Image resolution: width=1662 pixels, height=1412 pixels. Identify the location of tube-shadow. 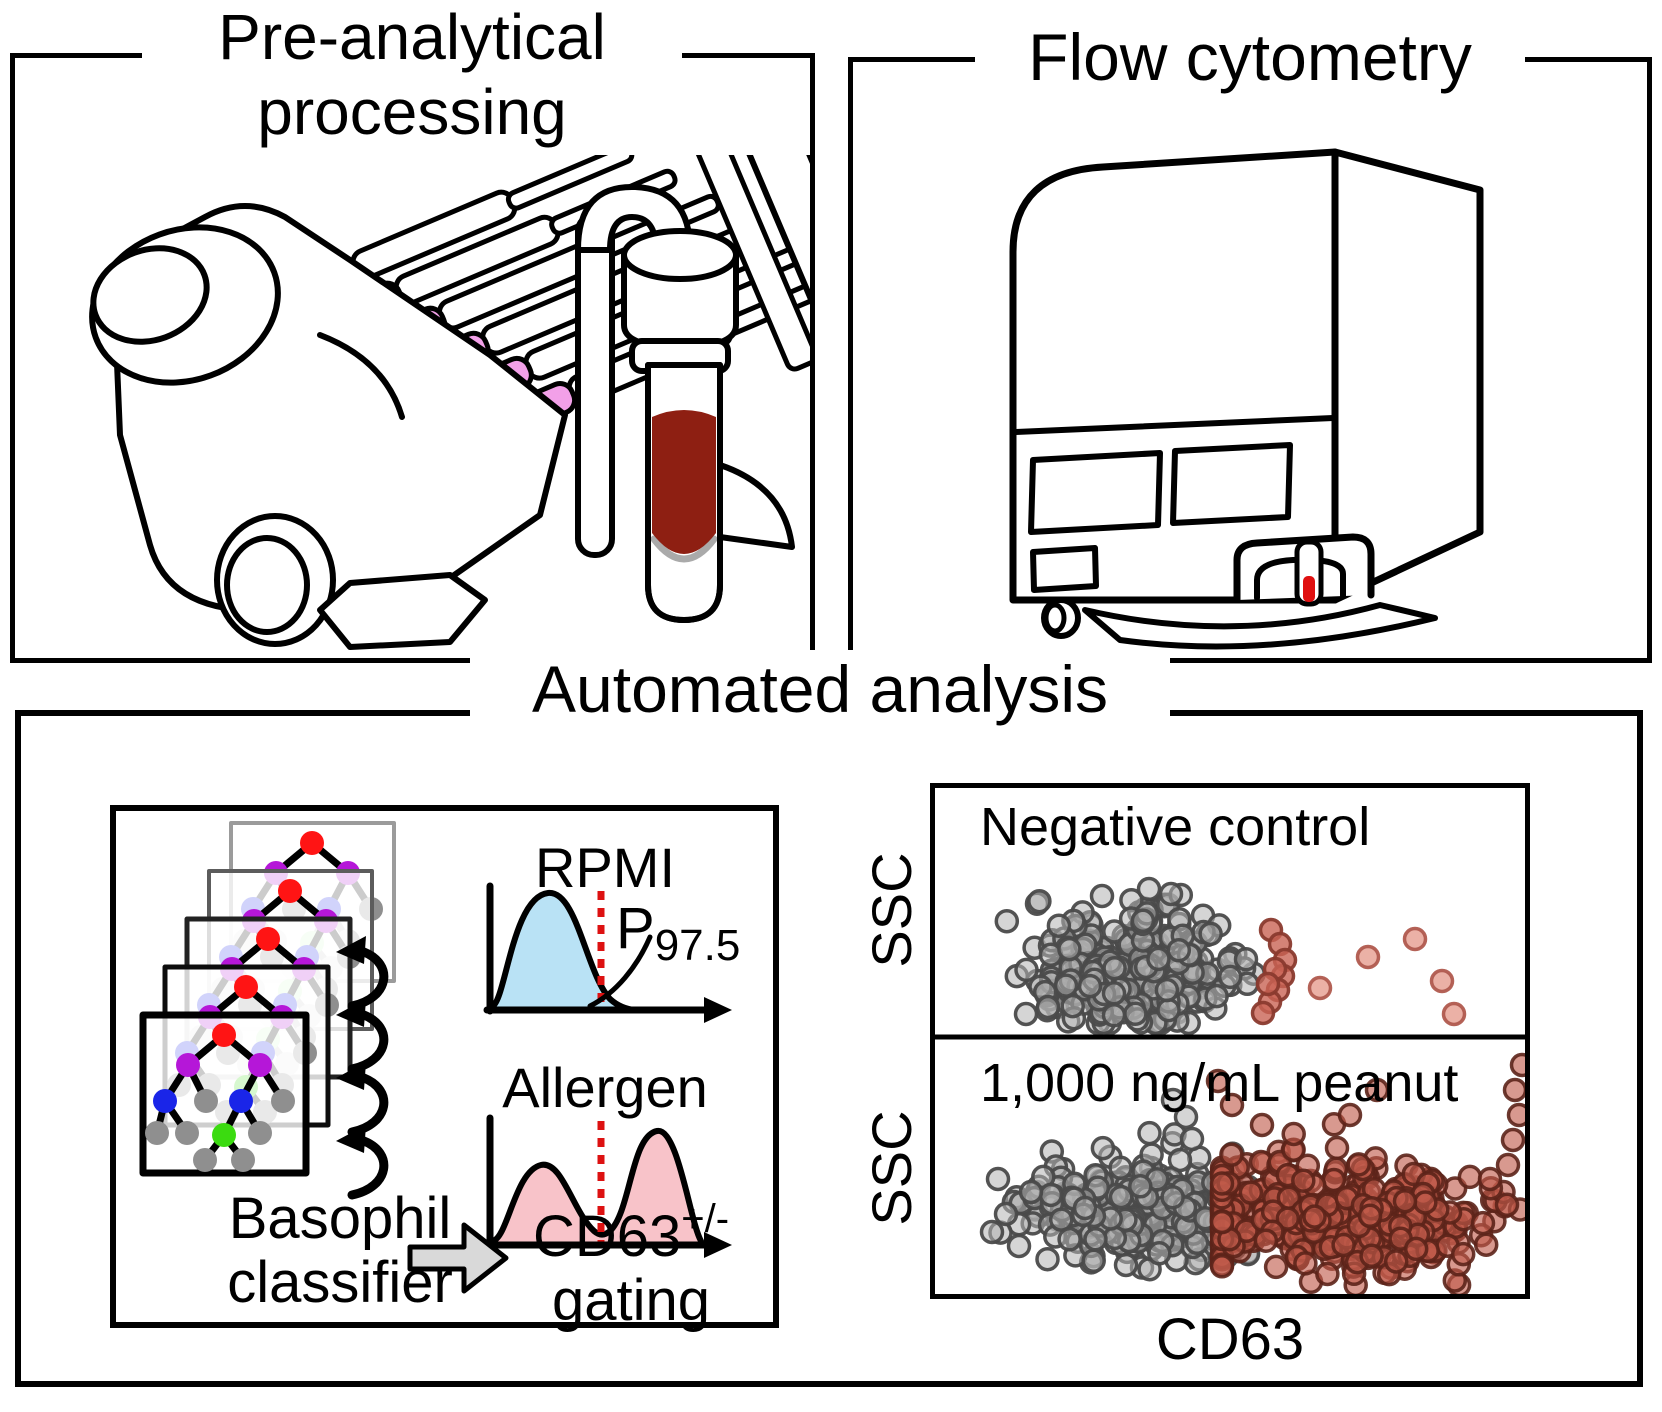
(684, 549).